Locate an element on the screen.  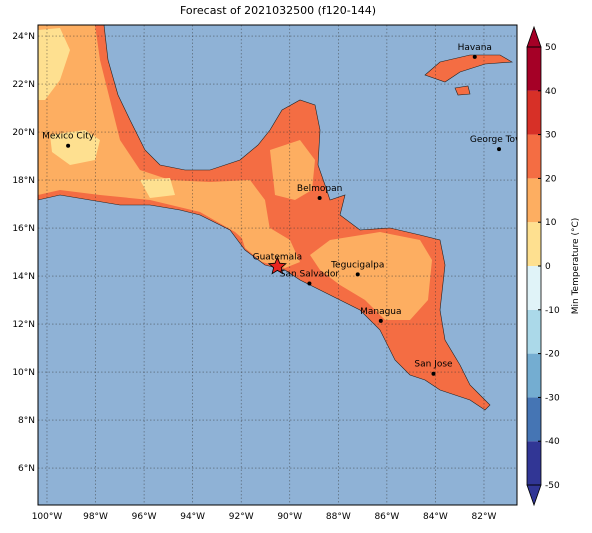
colorbar-tick-label: -40 is located at coordinates (552, 442).